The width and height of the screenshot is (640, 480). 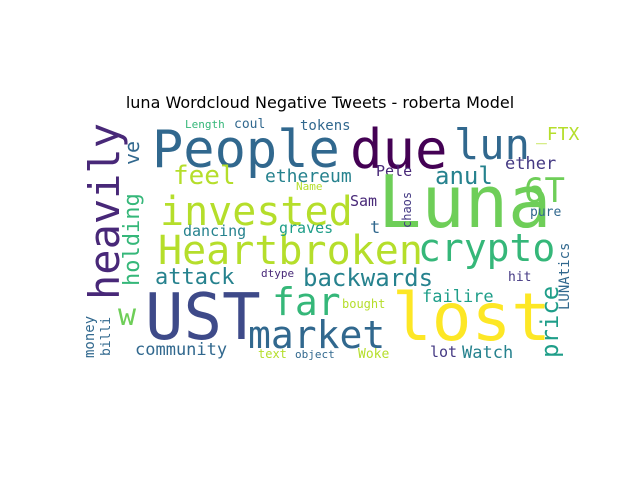 I want to click on word-watch: Watch, so click(x=487, y=353).